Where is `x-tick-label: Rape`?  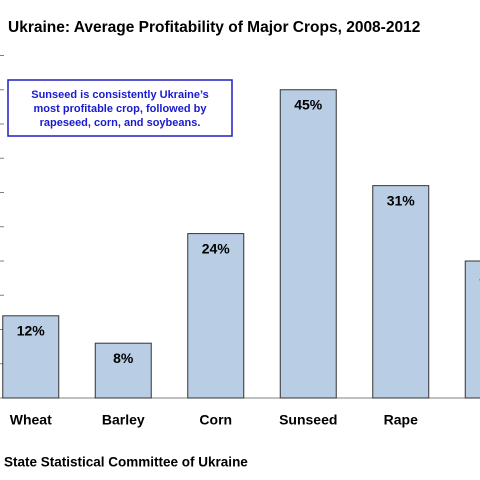
x-tick-label: Rape is located at coordinates (401, 420).